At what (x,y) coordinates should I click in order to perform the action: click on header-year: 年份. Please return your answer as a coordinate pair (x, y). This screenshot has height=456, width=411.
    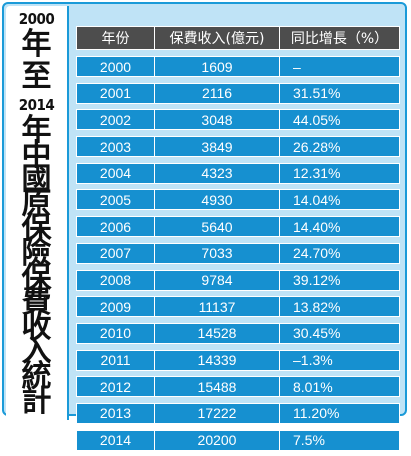
    Looking at the image, I should click on (116, 38).